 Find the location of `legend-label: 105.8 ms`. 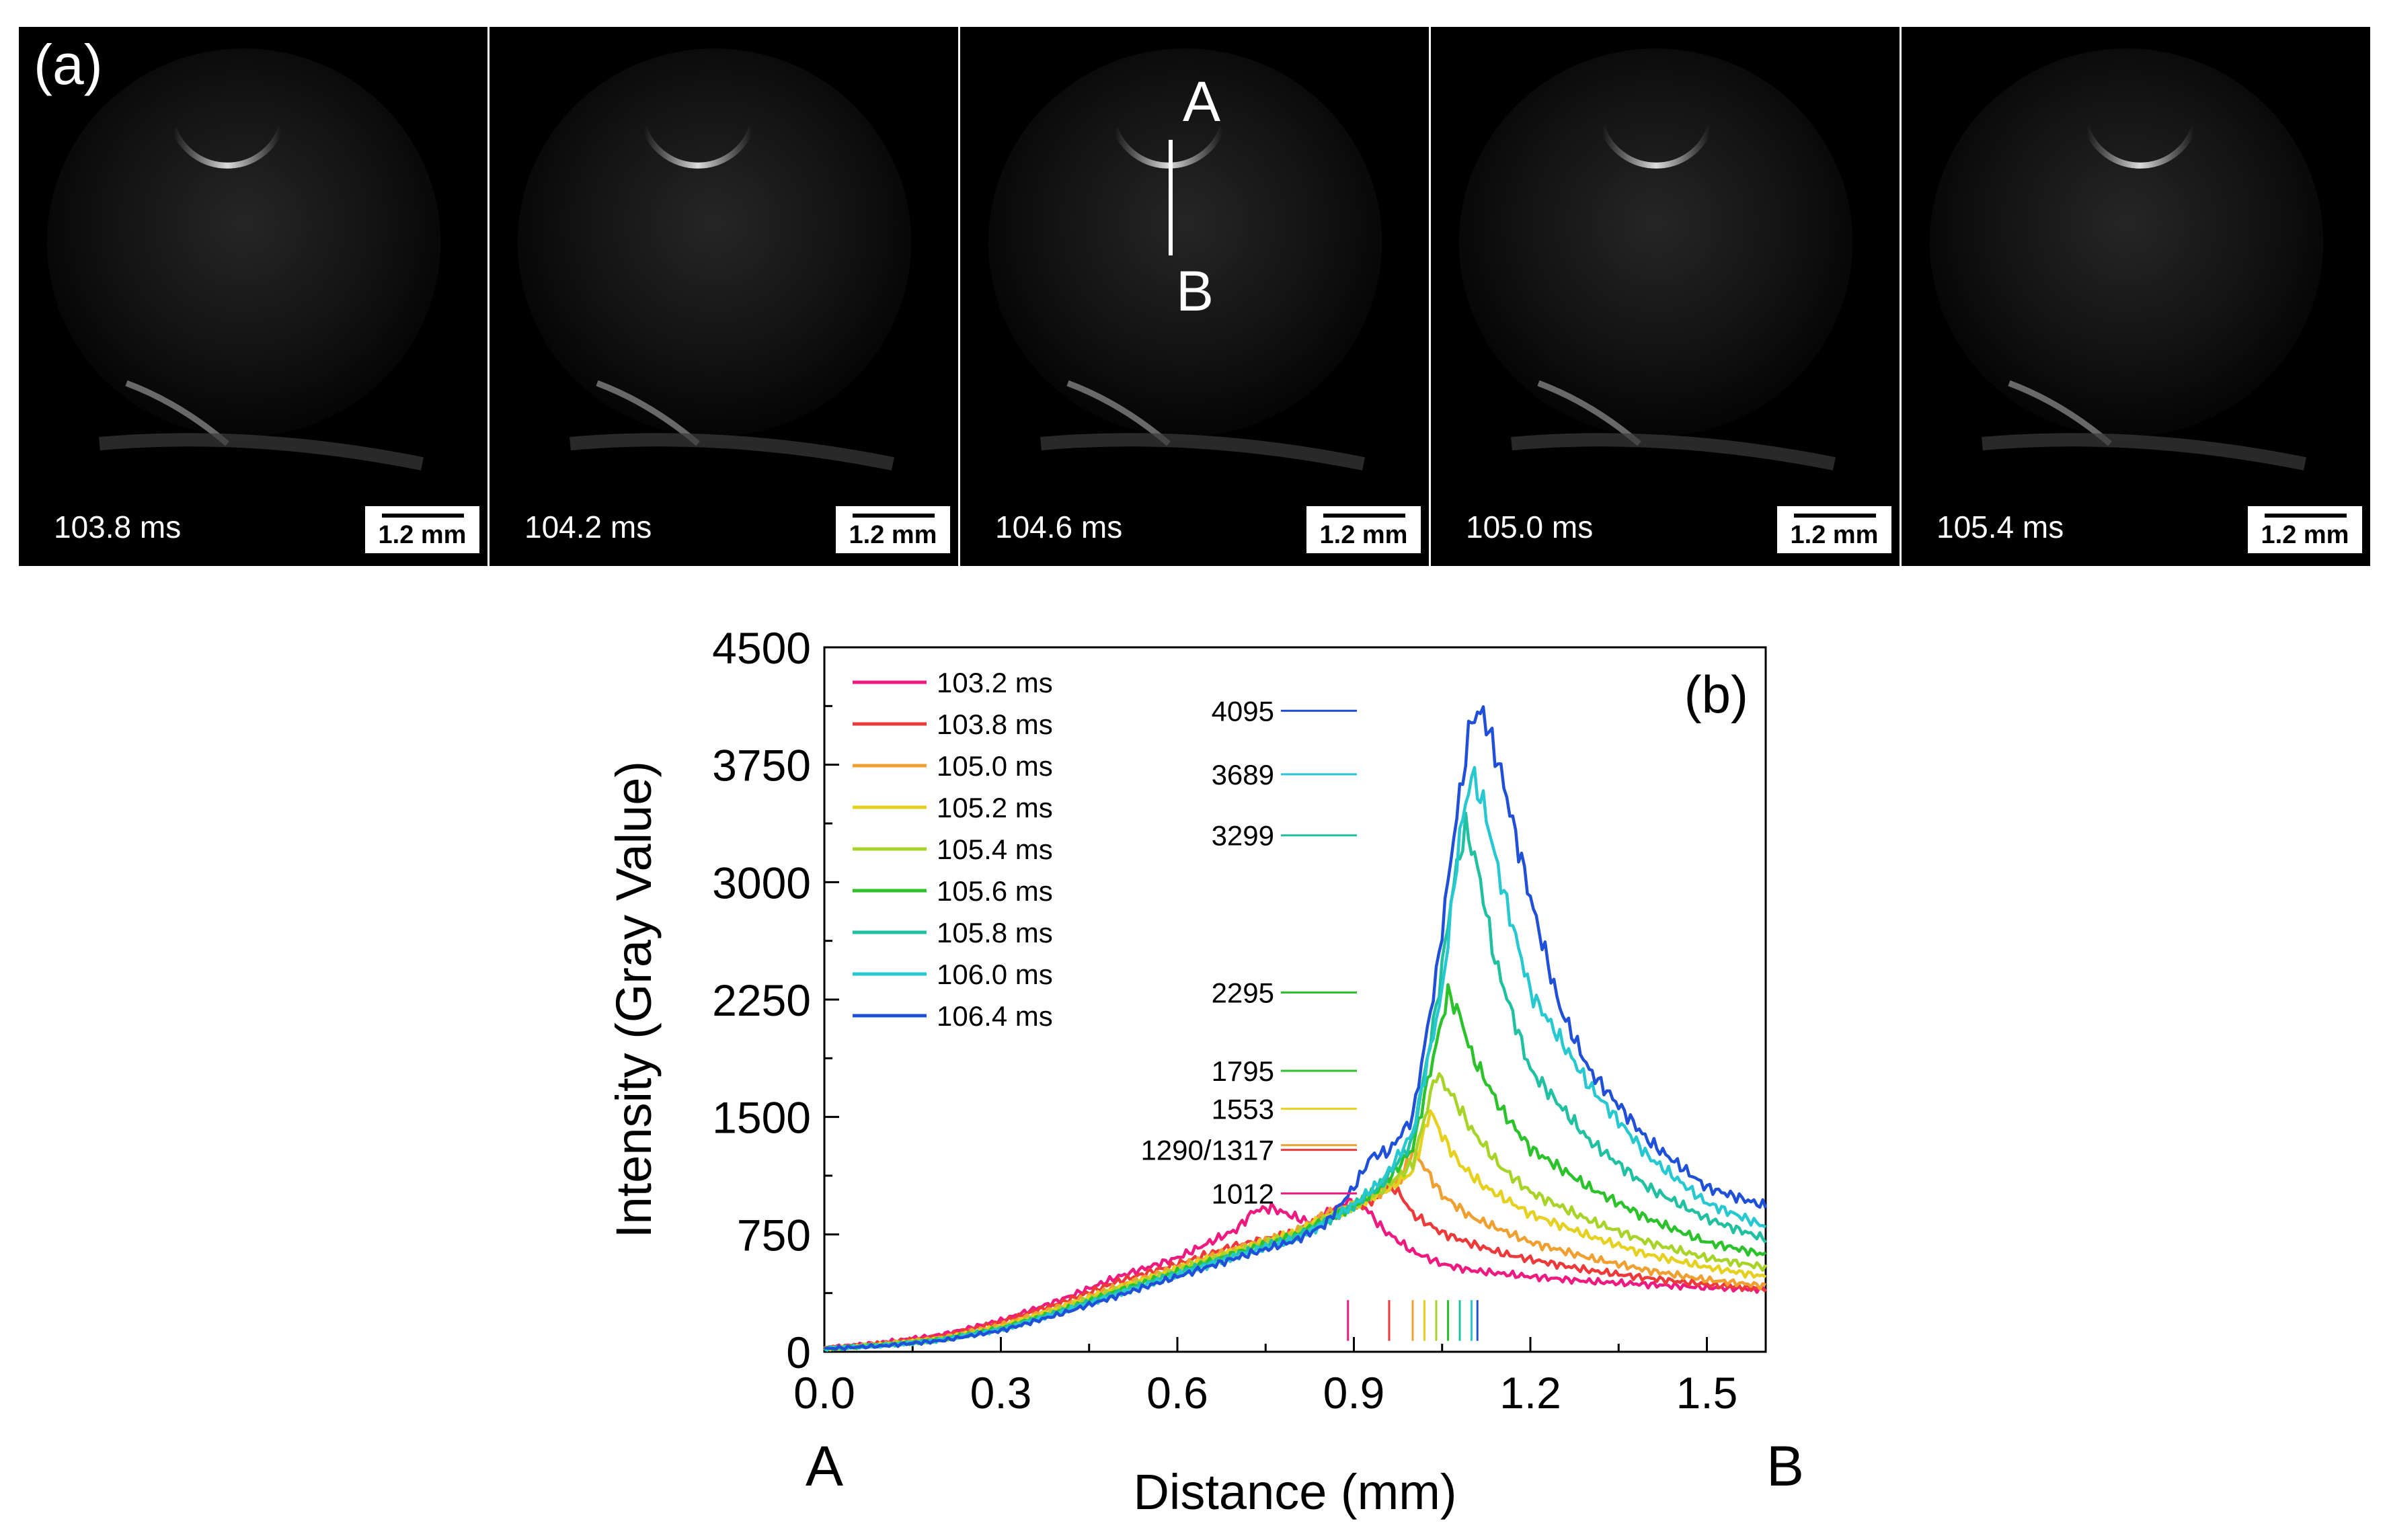

legend-label: 105.8 ms is located at coordinates (995, 932).